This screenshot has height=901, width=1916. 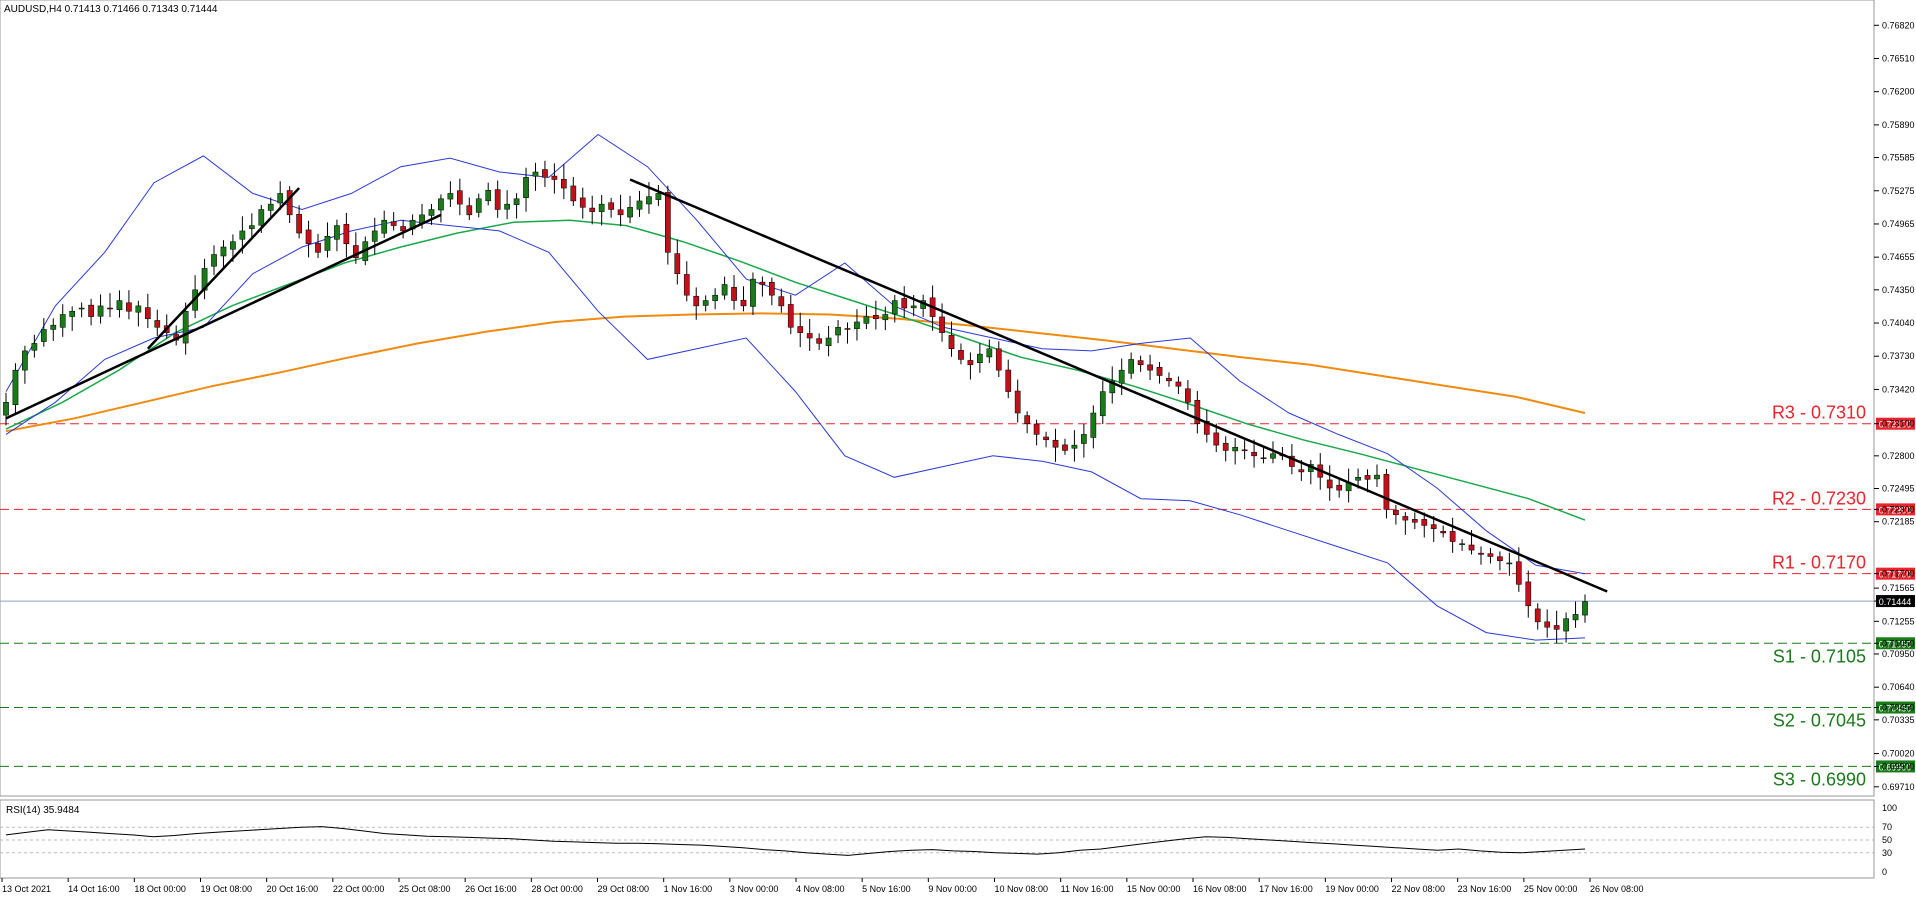 I want to click on level-tag-s3, so click(x=1895, y=766).